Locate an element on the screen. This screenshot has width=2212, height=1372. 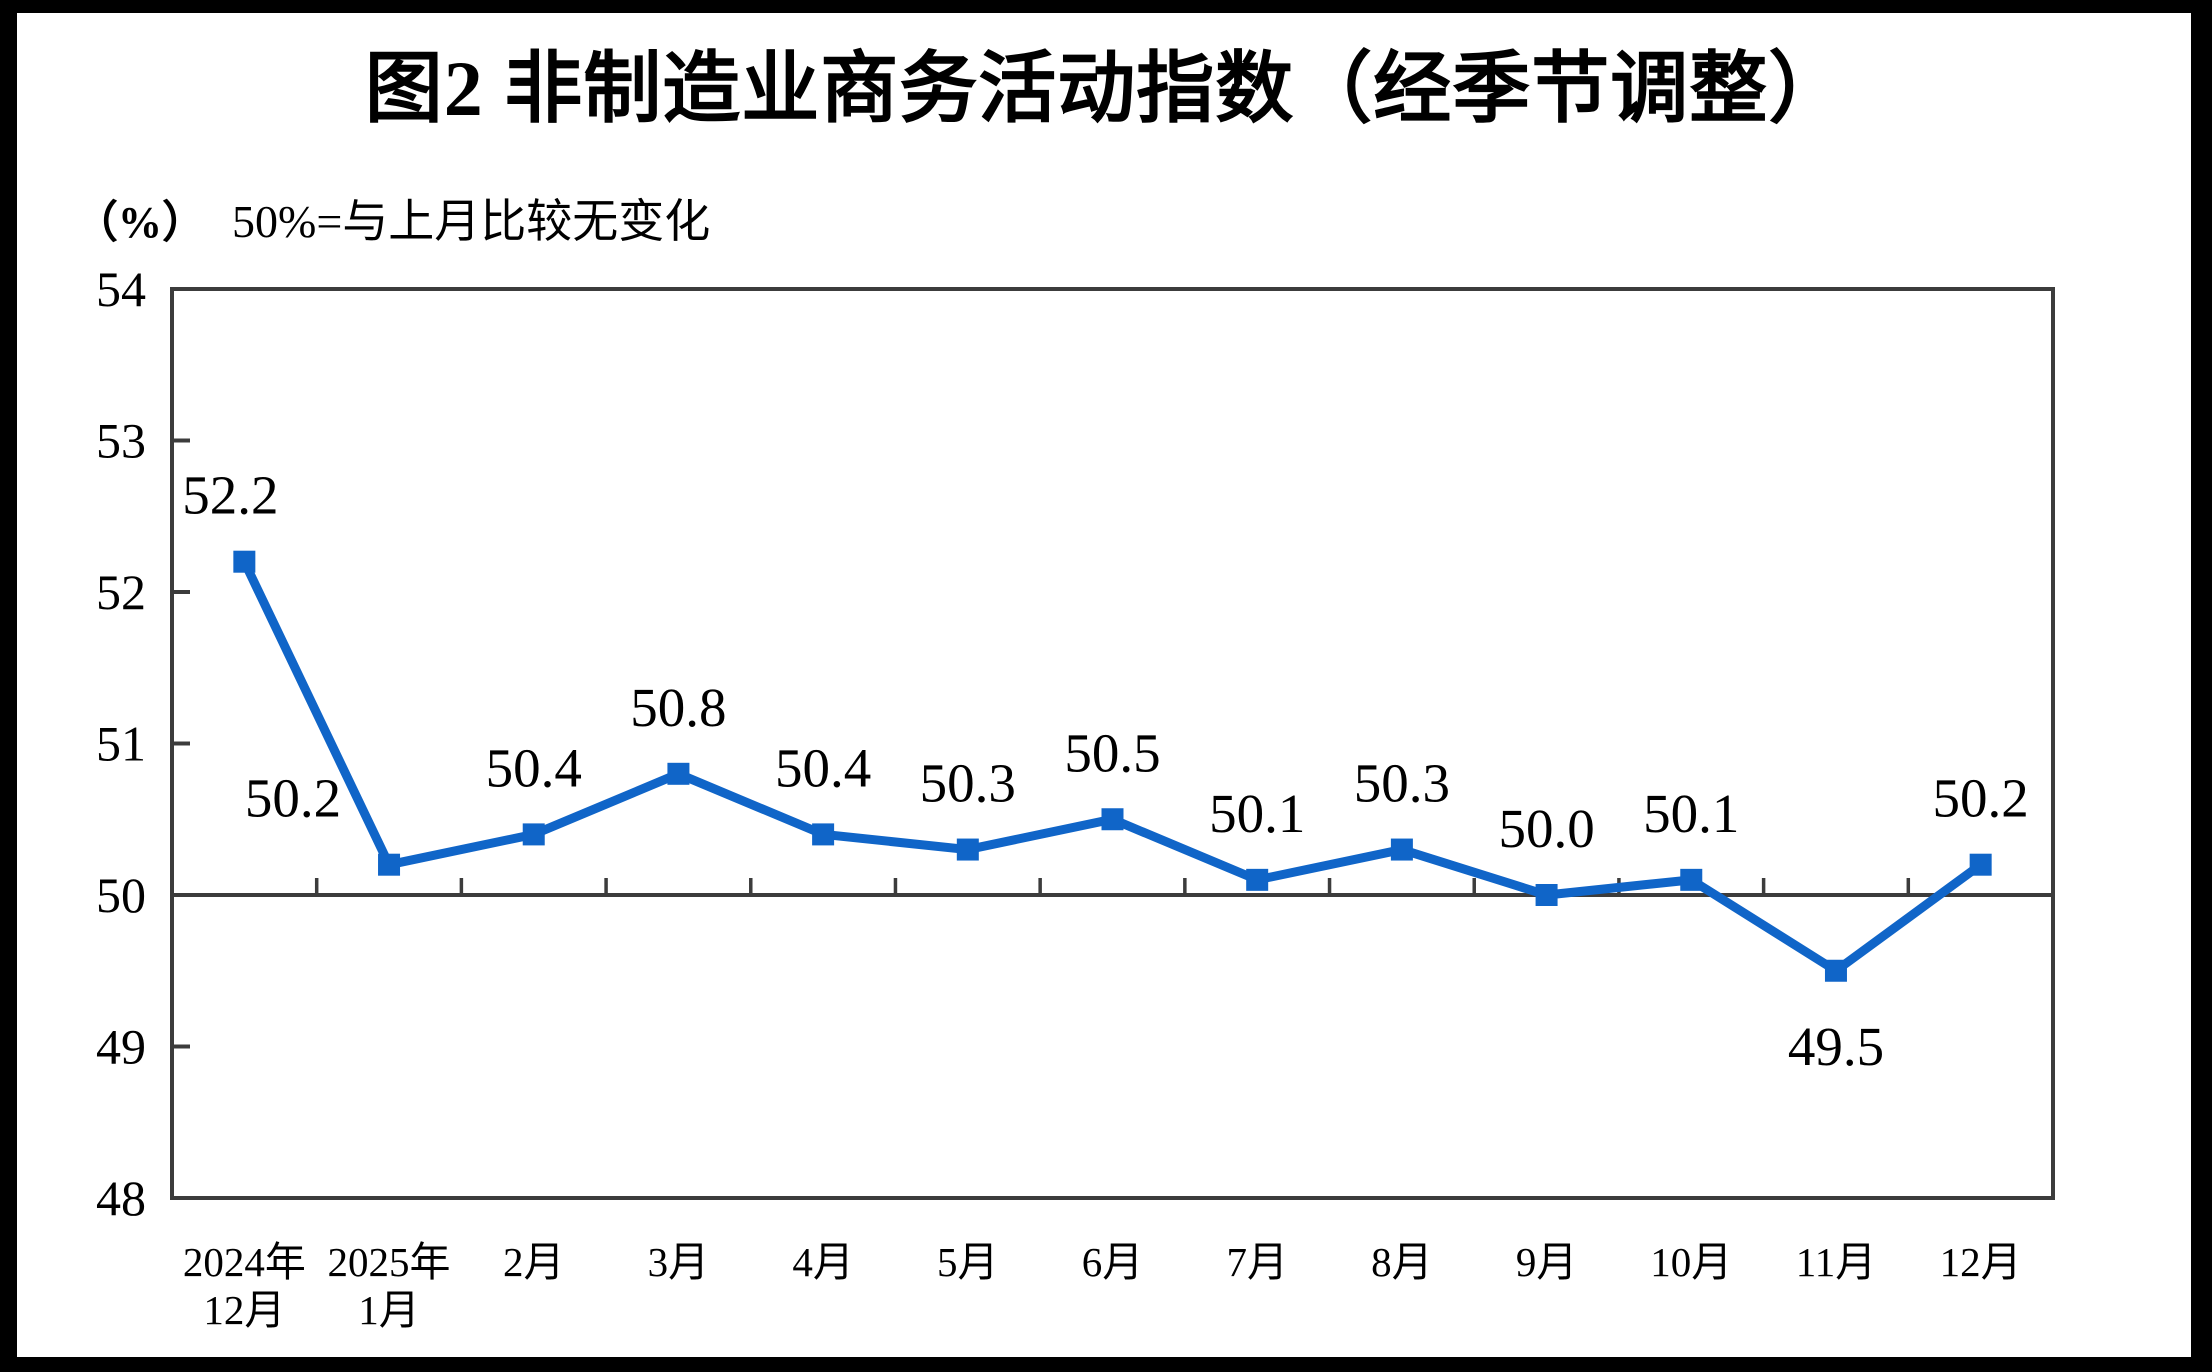
x-tick-label: 2月 is located at coordinates (534, 1262).